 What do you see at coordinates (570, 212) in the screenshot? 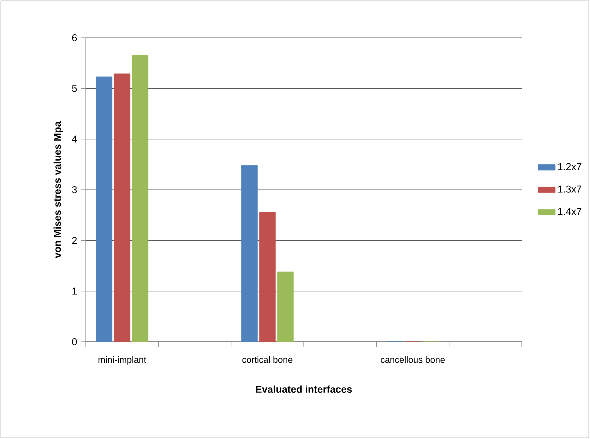
I see `legend-label: 1.4x7` at bounding box center [570, 212].